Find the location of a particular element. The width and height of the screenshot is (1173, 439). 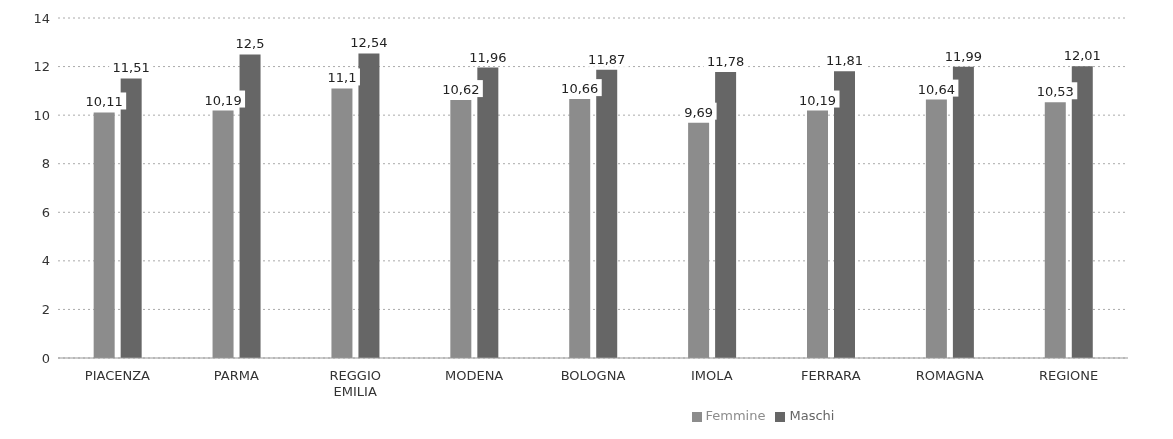

y-tick-label: 14 is located at coordinates (41, 18).